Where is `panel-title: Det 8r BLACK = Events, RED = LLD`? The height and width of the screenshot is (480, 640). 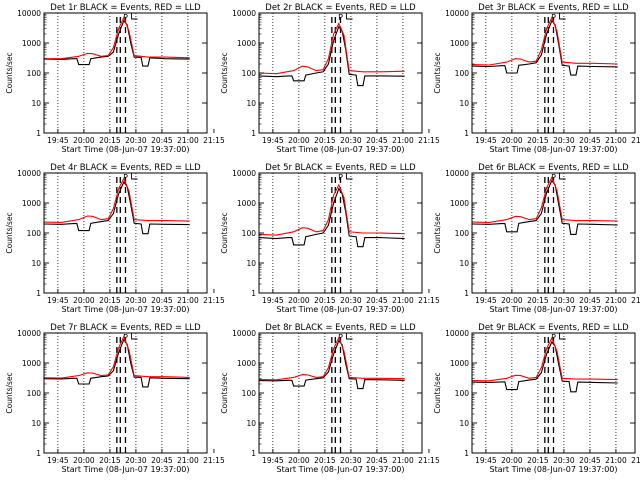
panel-title: Det 8r BLACK = Events, RED = LLD is located at coordinates (340, 328).